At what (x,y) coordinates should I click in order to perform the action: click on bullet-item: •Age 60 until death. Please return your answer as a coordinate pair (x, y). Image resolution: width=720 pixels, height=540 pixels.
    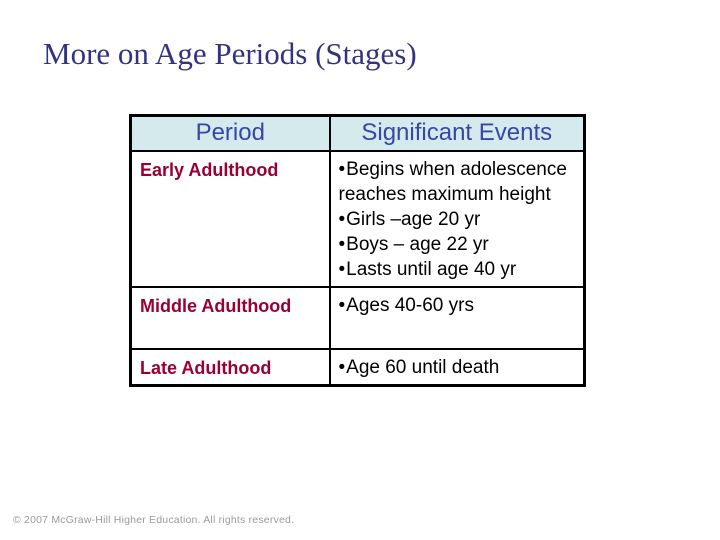
    Looking at the image, I should click on (458, 367).